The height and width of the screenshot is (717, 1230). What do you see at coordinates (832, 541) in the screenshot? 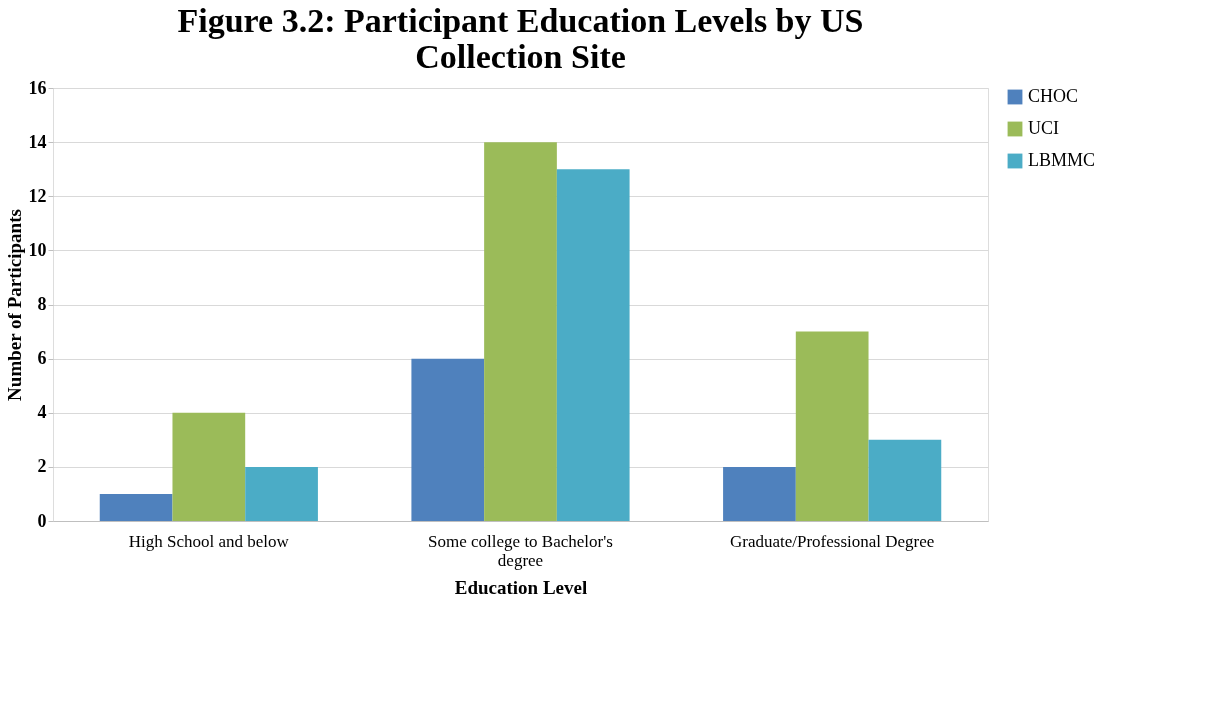
I see `x-tick-label: Graduate/Professional Degree` at bounding box center [832, 541].